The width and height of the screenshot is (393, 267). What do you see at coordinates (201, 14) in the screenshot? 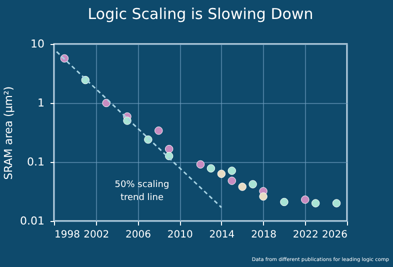
I see `chart-title: Logic Scaling is Slowing Down` at bounding box center [201, 14].